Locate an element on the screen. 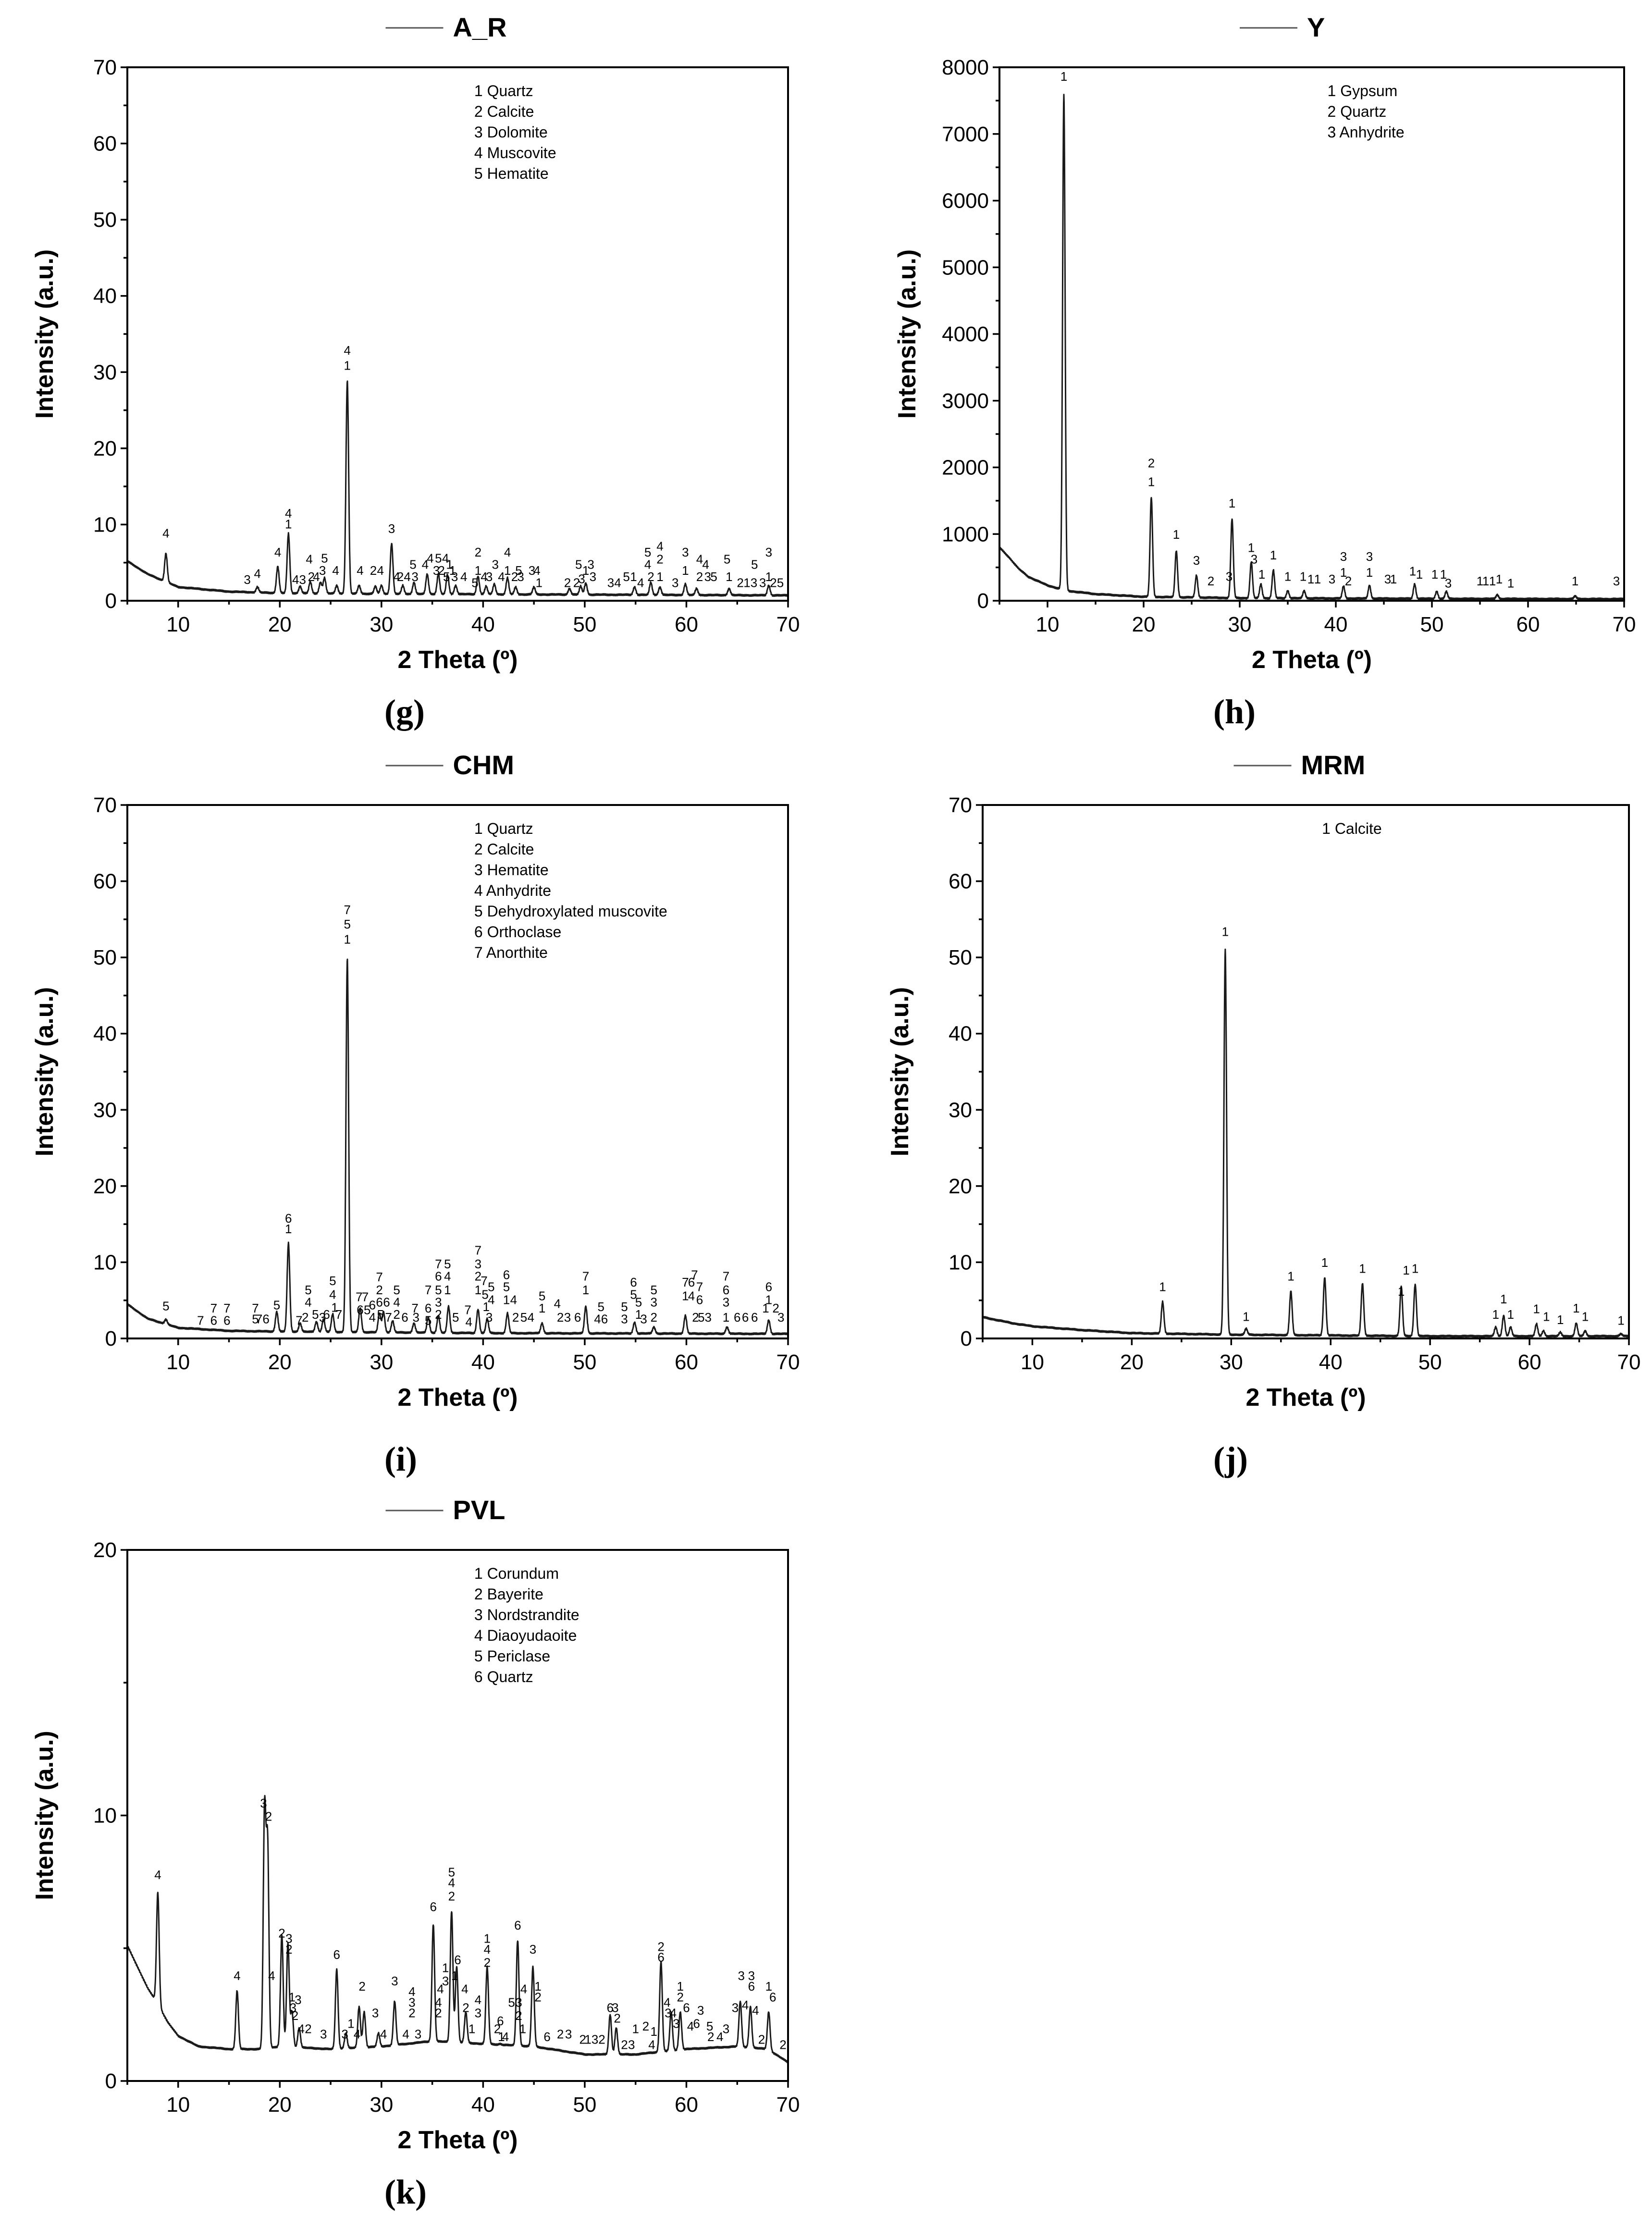  peak-annotation: 7 is located at coordinates (685, 1282).